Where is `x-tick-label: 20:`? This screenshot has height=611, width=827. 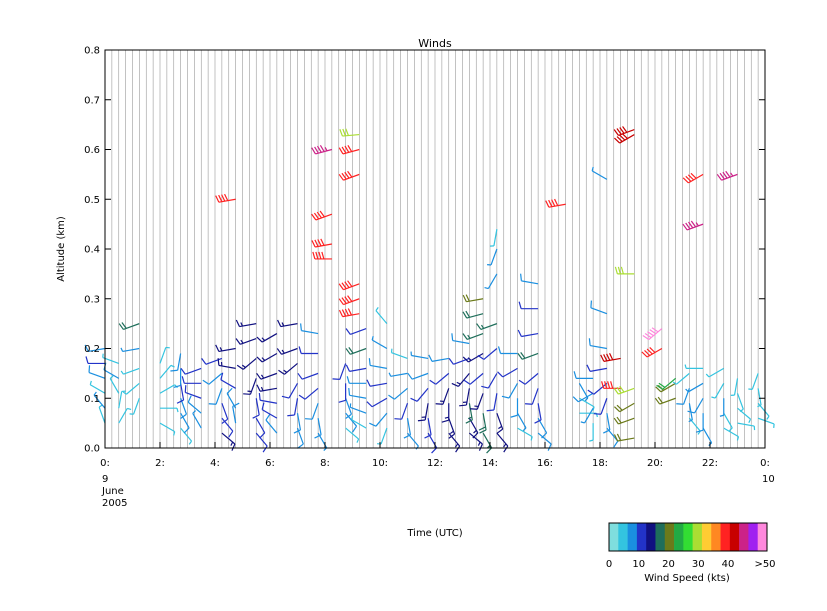 x-tick-label: 20: is located at coordinates (655, 463).